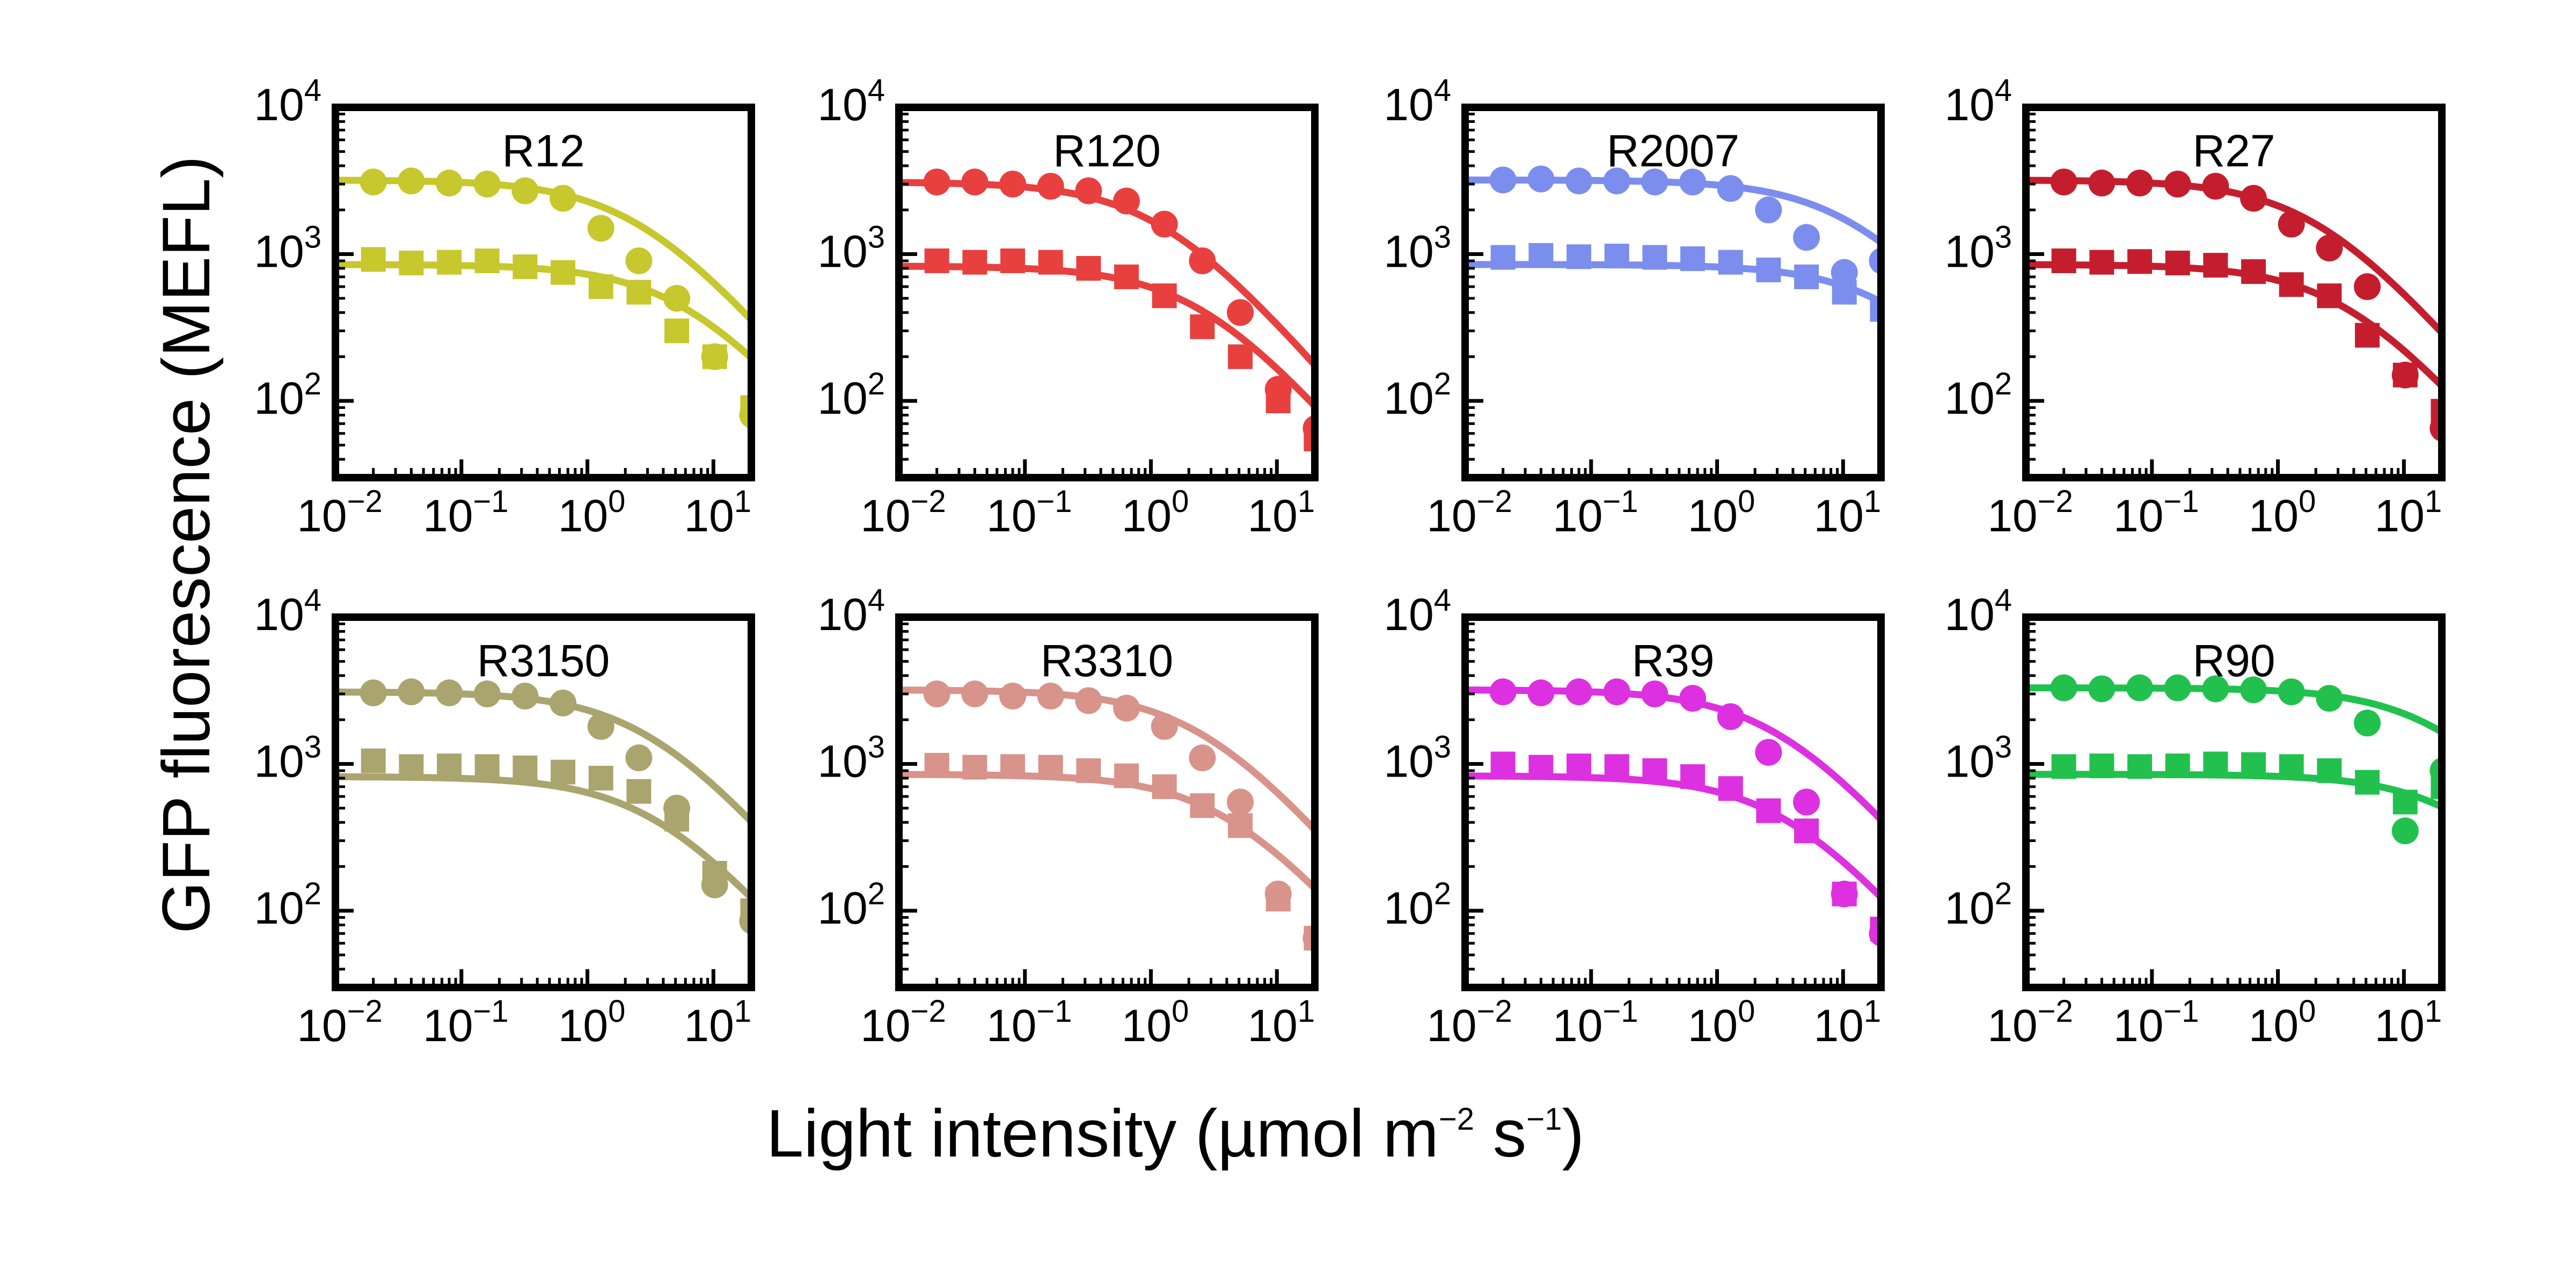 This screenshot has width=2576, height=1288. I want to click on panel-title: R90, so click(2233, 660).